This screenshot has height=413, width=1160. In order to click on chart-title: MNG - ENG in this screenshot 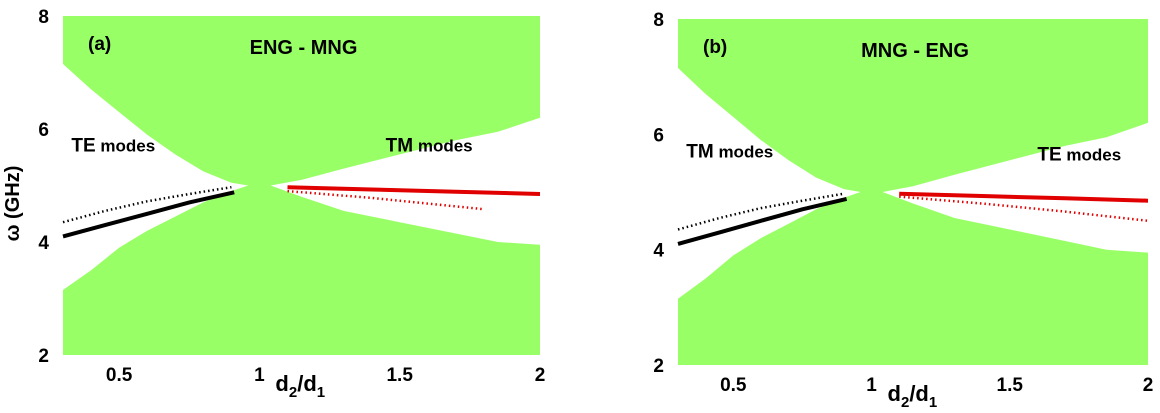, I will do `click(915, 51)`.